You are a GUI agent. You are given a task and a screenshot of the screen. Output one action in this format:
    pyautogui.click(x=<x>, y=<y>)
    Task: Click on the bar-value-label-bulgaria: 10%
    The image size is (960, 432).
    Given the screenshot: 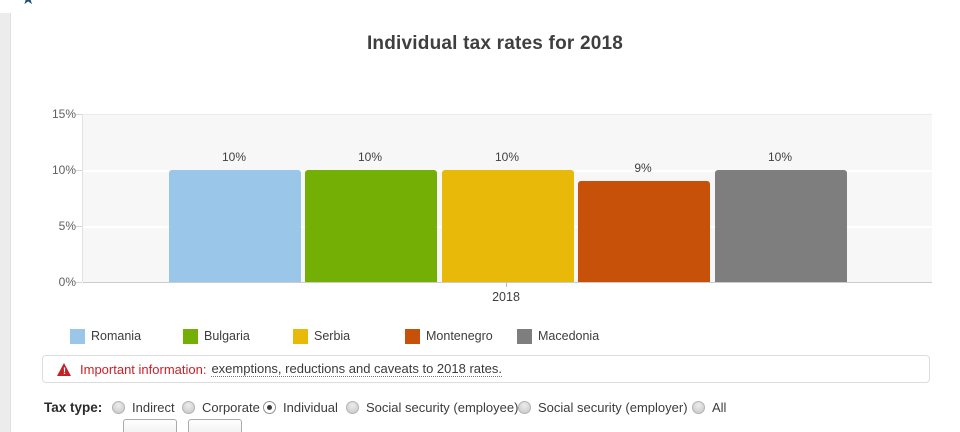 What is the action you would take?
    pyautogui.click(x=370, y=157)
    